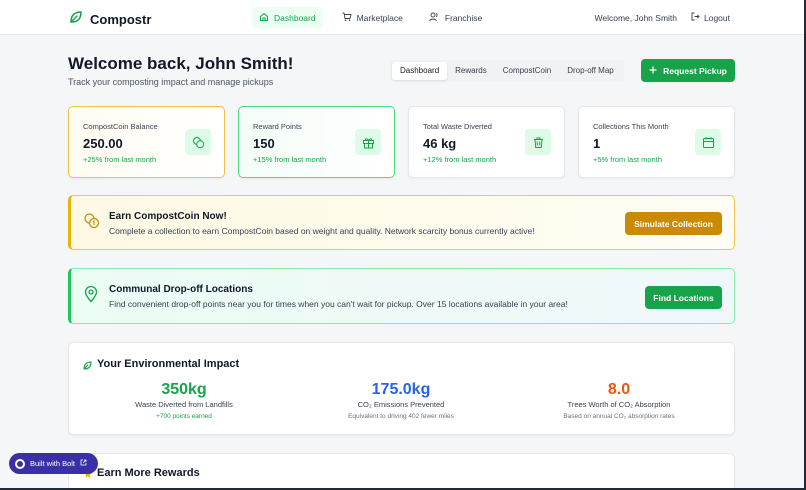 This screenshot has height=490, width=806. I want to click on cart-icon, so click(347, 18).